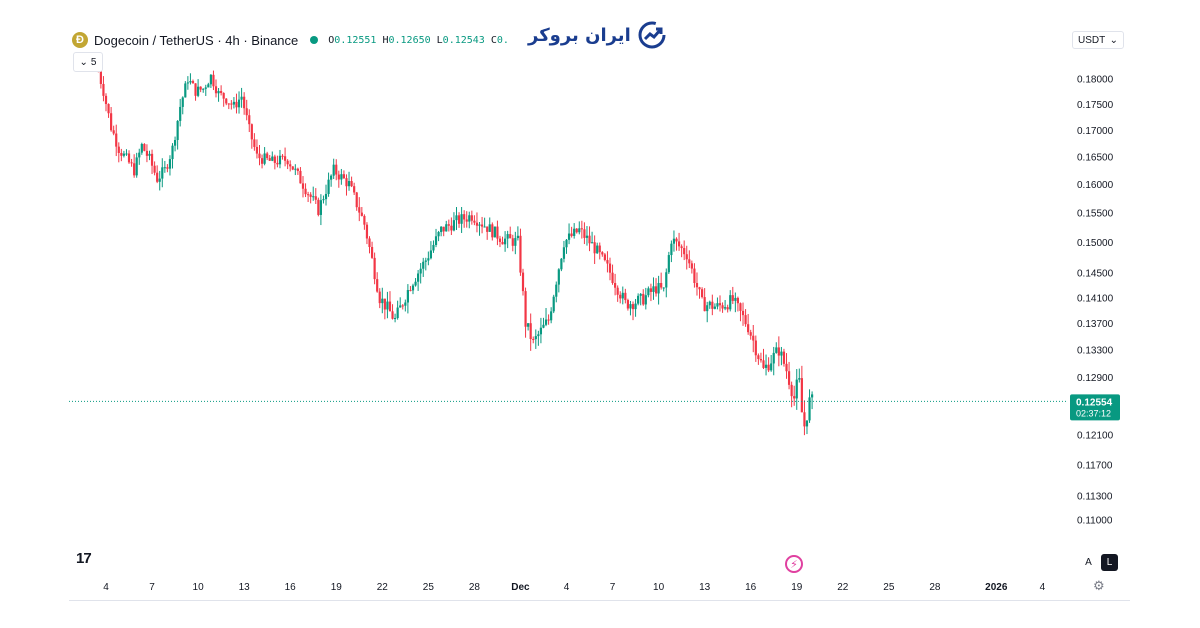 The height and width of the screenshot is (628, 1200). I want to click on tradingview-logo-icon: 17, so click(84, 558).